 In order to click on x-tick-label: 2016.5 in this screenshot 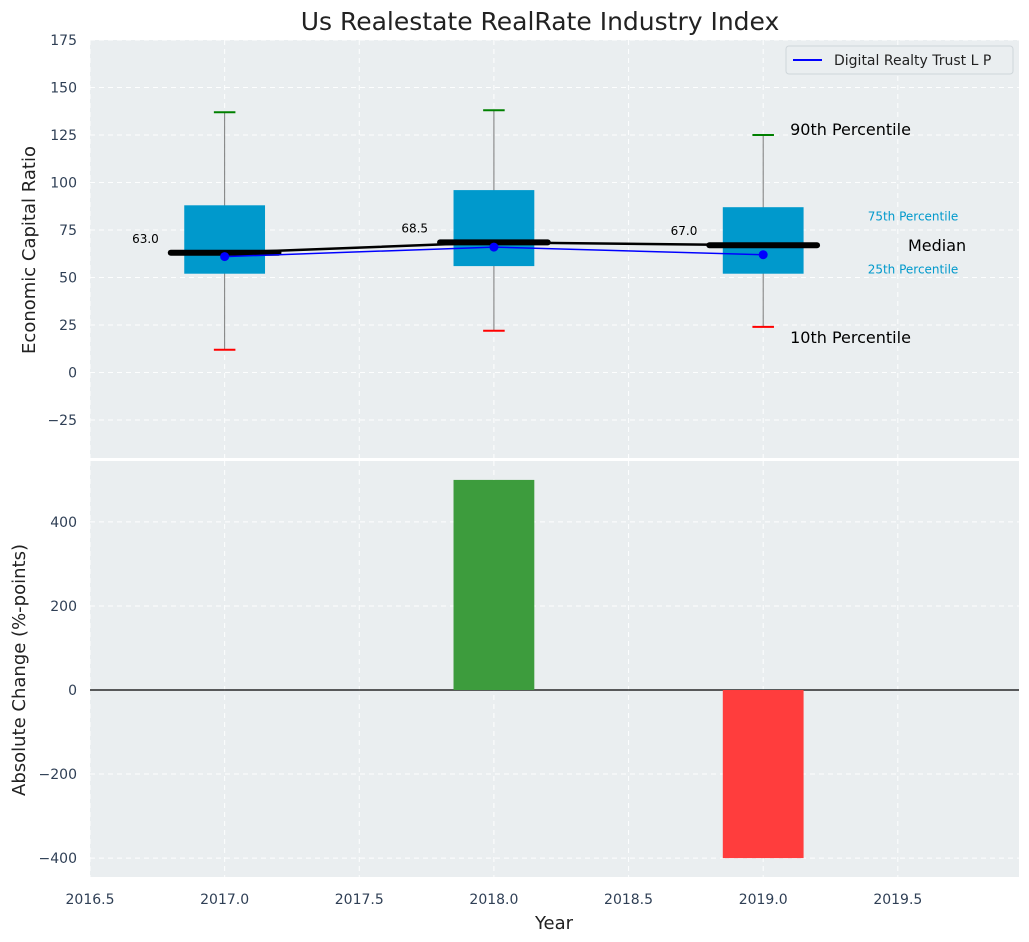, I will do `click(90, 900)`.